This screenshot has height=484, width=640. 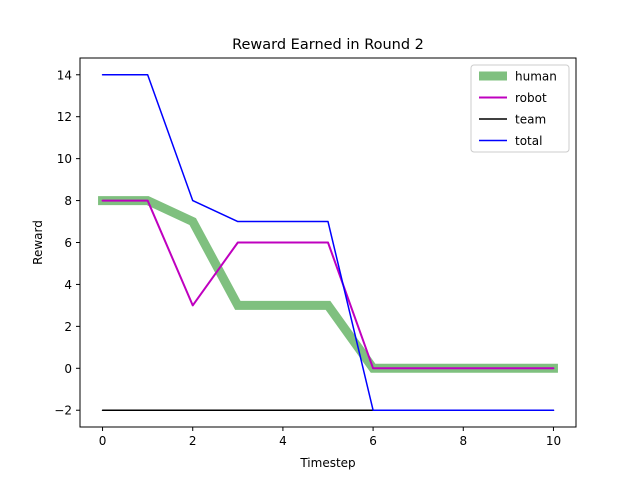 I want to click on legend-label-team: team, so click(x=530, y=120).